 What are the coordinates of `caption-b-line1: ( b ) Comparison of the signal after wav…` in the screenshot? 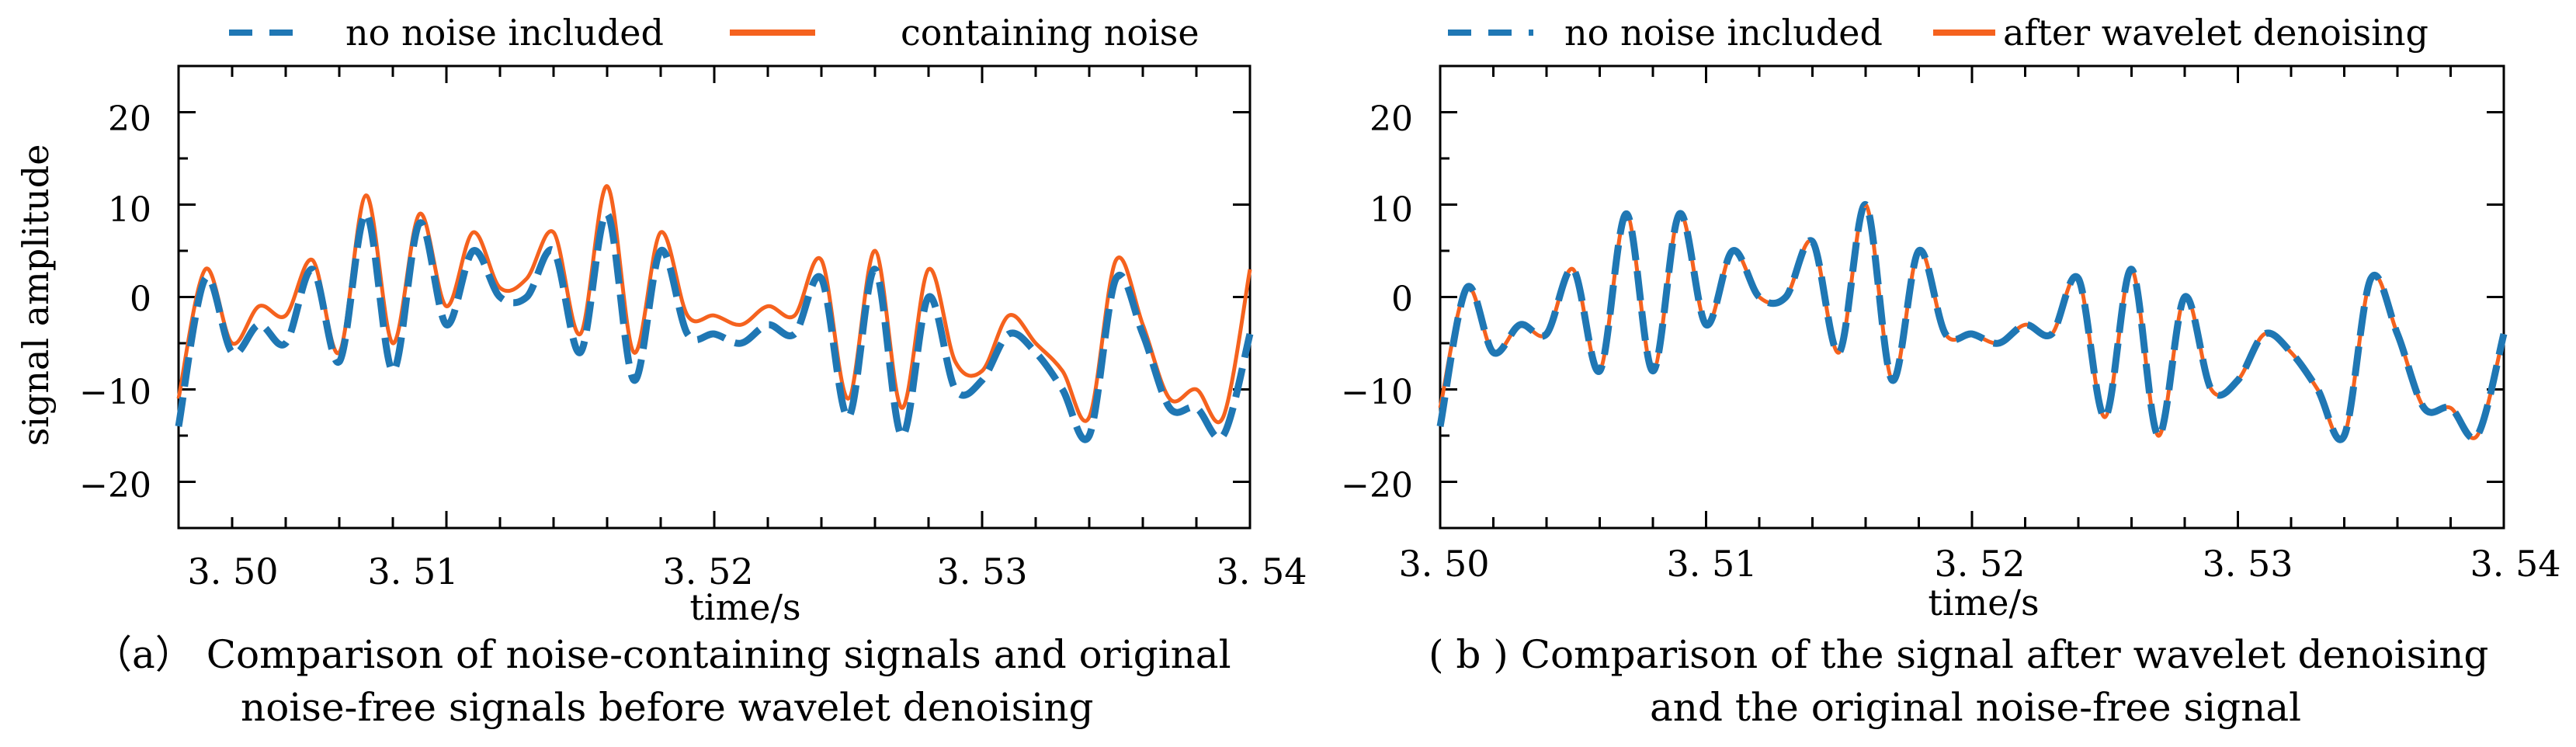 It's located at (1958, 654).